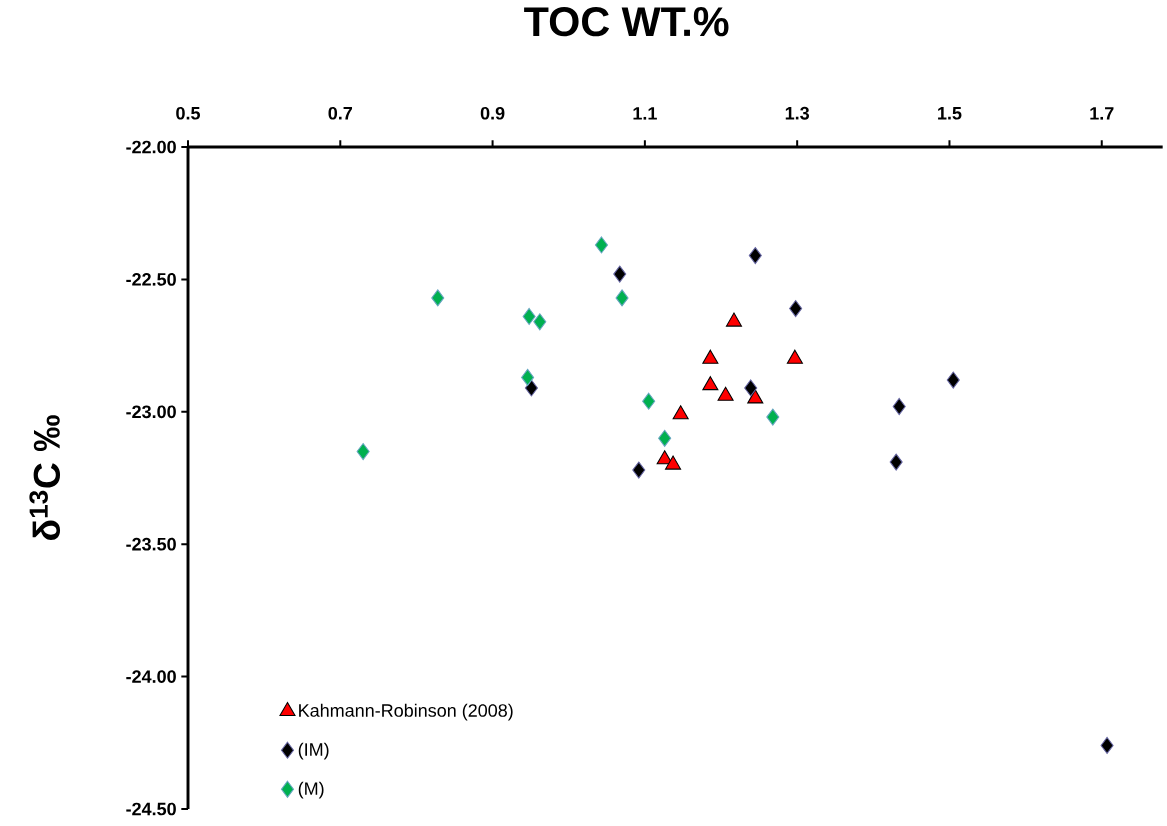 The width and height of the screenshot is (1167, 826). What do you see at coordinates (406, 712) in the screenshot?
I see `legend-label: Kahmann-Robinson (2008)` at bounding box center [406, 712].